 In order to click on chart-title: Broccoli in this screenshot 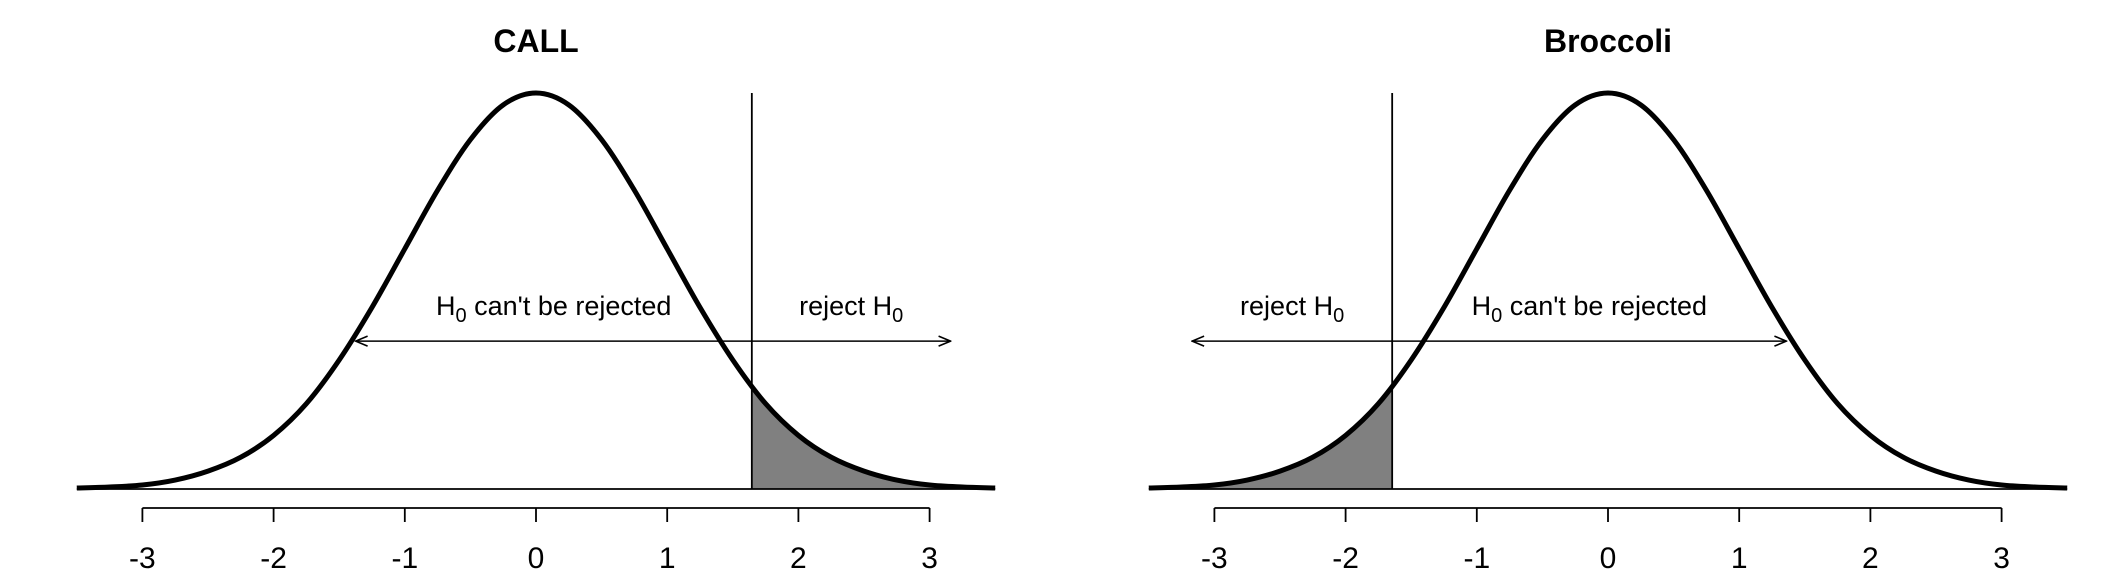, I will do `click(1608, 41)`.